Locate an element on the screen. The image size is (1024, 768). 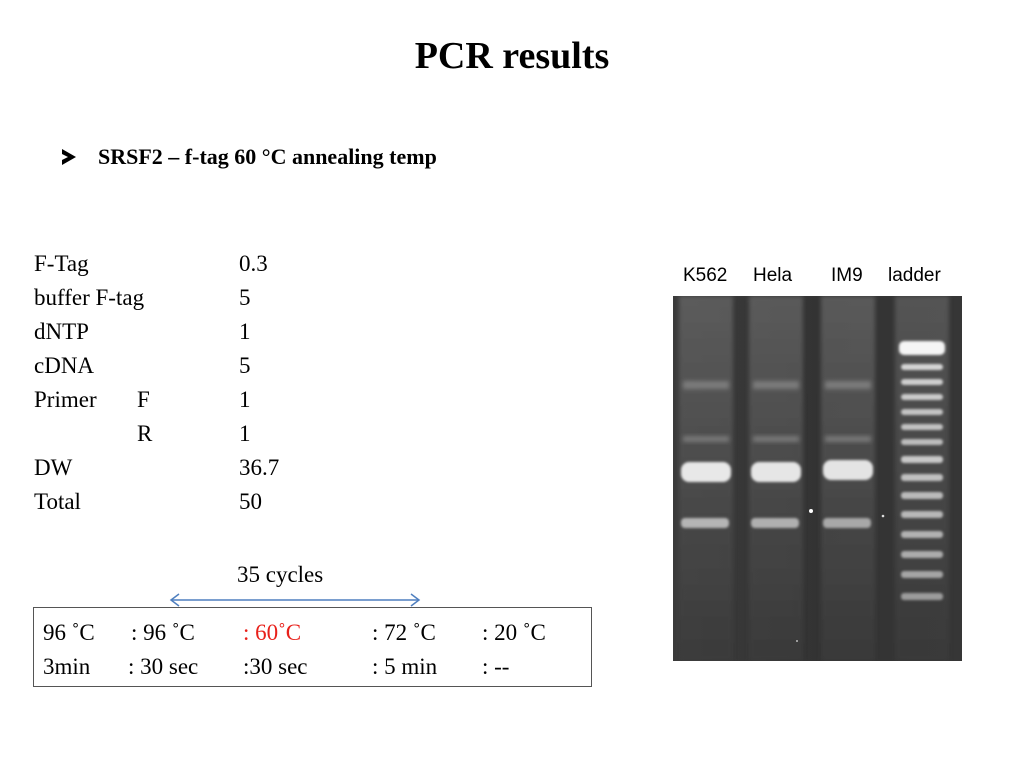
reagent-value: 36.7 is located at coordinates (259, 467).